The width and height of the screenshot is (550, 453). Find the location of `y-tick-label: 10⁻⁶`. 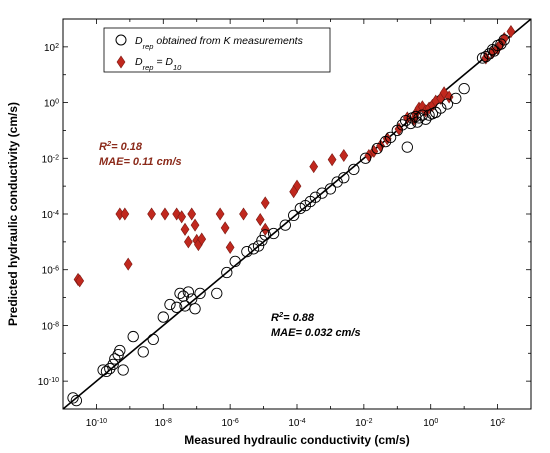

y-tick-label: 10⁻⁶ is located at coordinates (50, 271).